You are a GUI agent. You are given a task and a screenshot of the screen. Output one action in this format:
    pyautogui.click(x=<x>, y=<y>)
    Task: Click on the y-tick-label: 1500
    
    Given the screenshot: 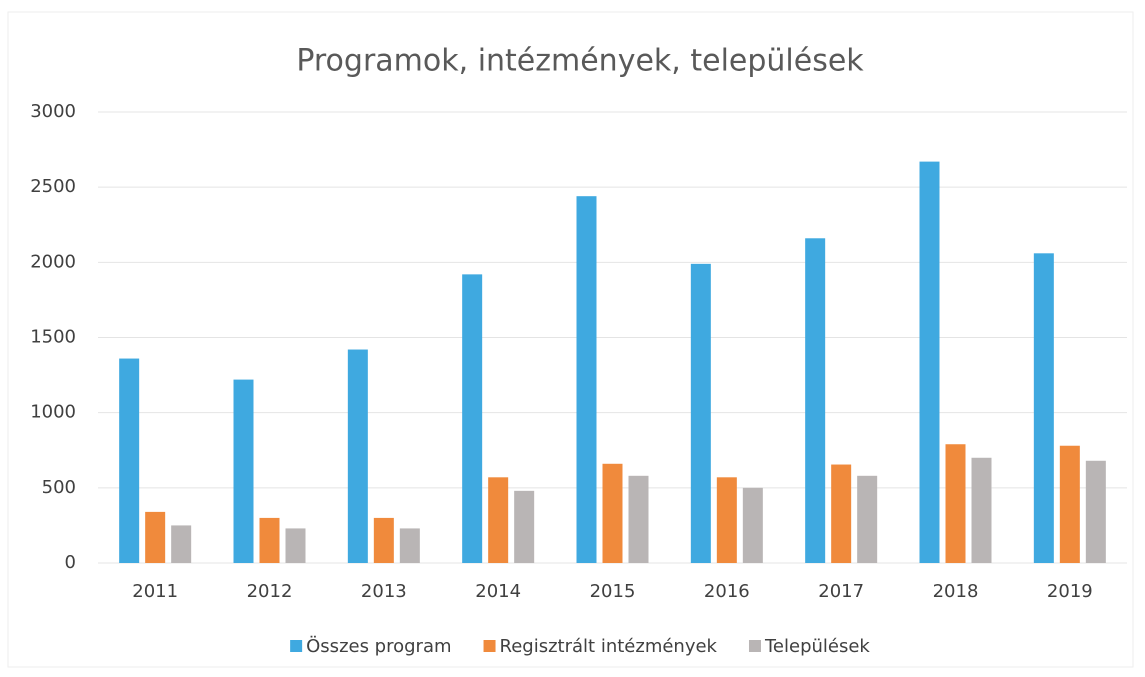 What is the action you would take?
    pyautogui.click(x=53, y=337)
    